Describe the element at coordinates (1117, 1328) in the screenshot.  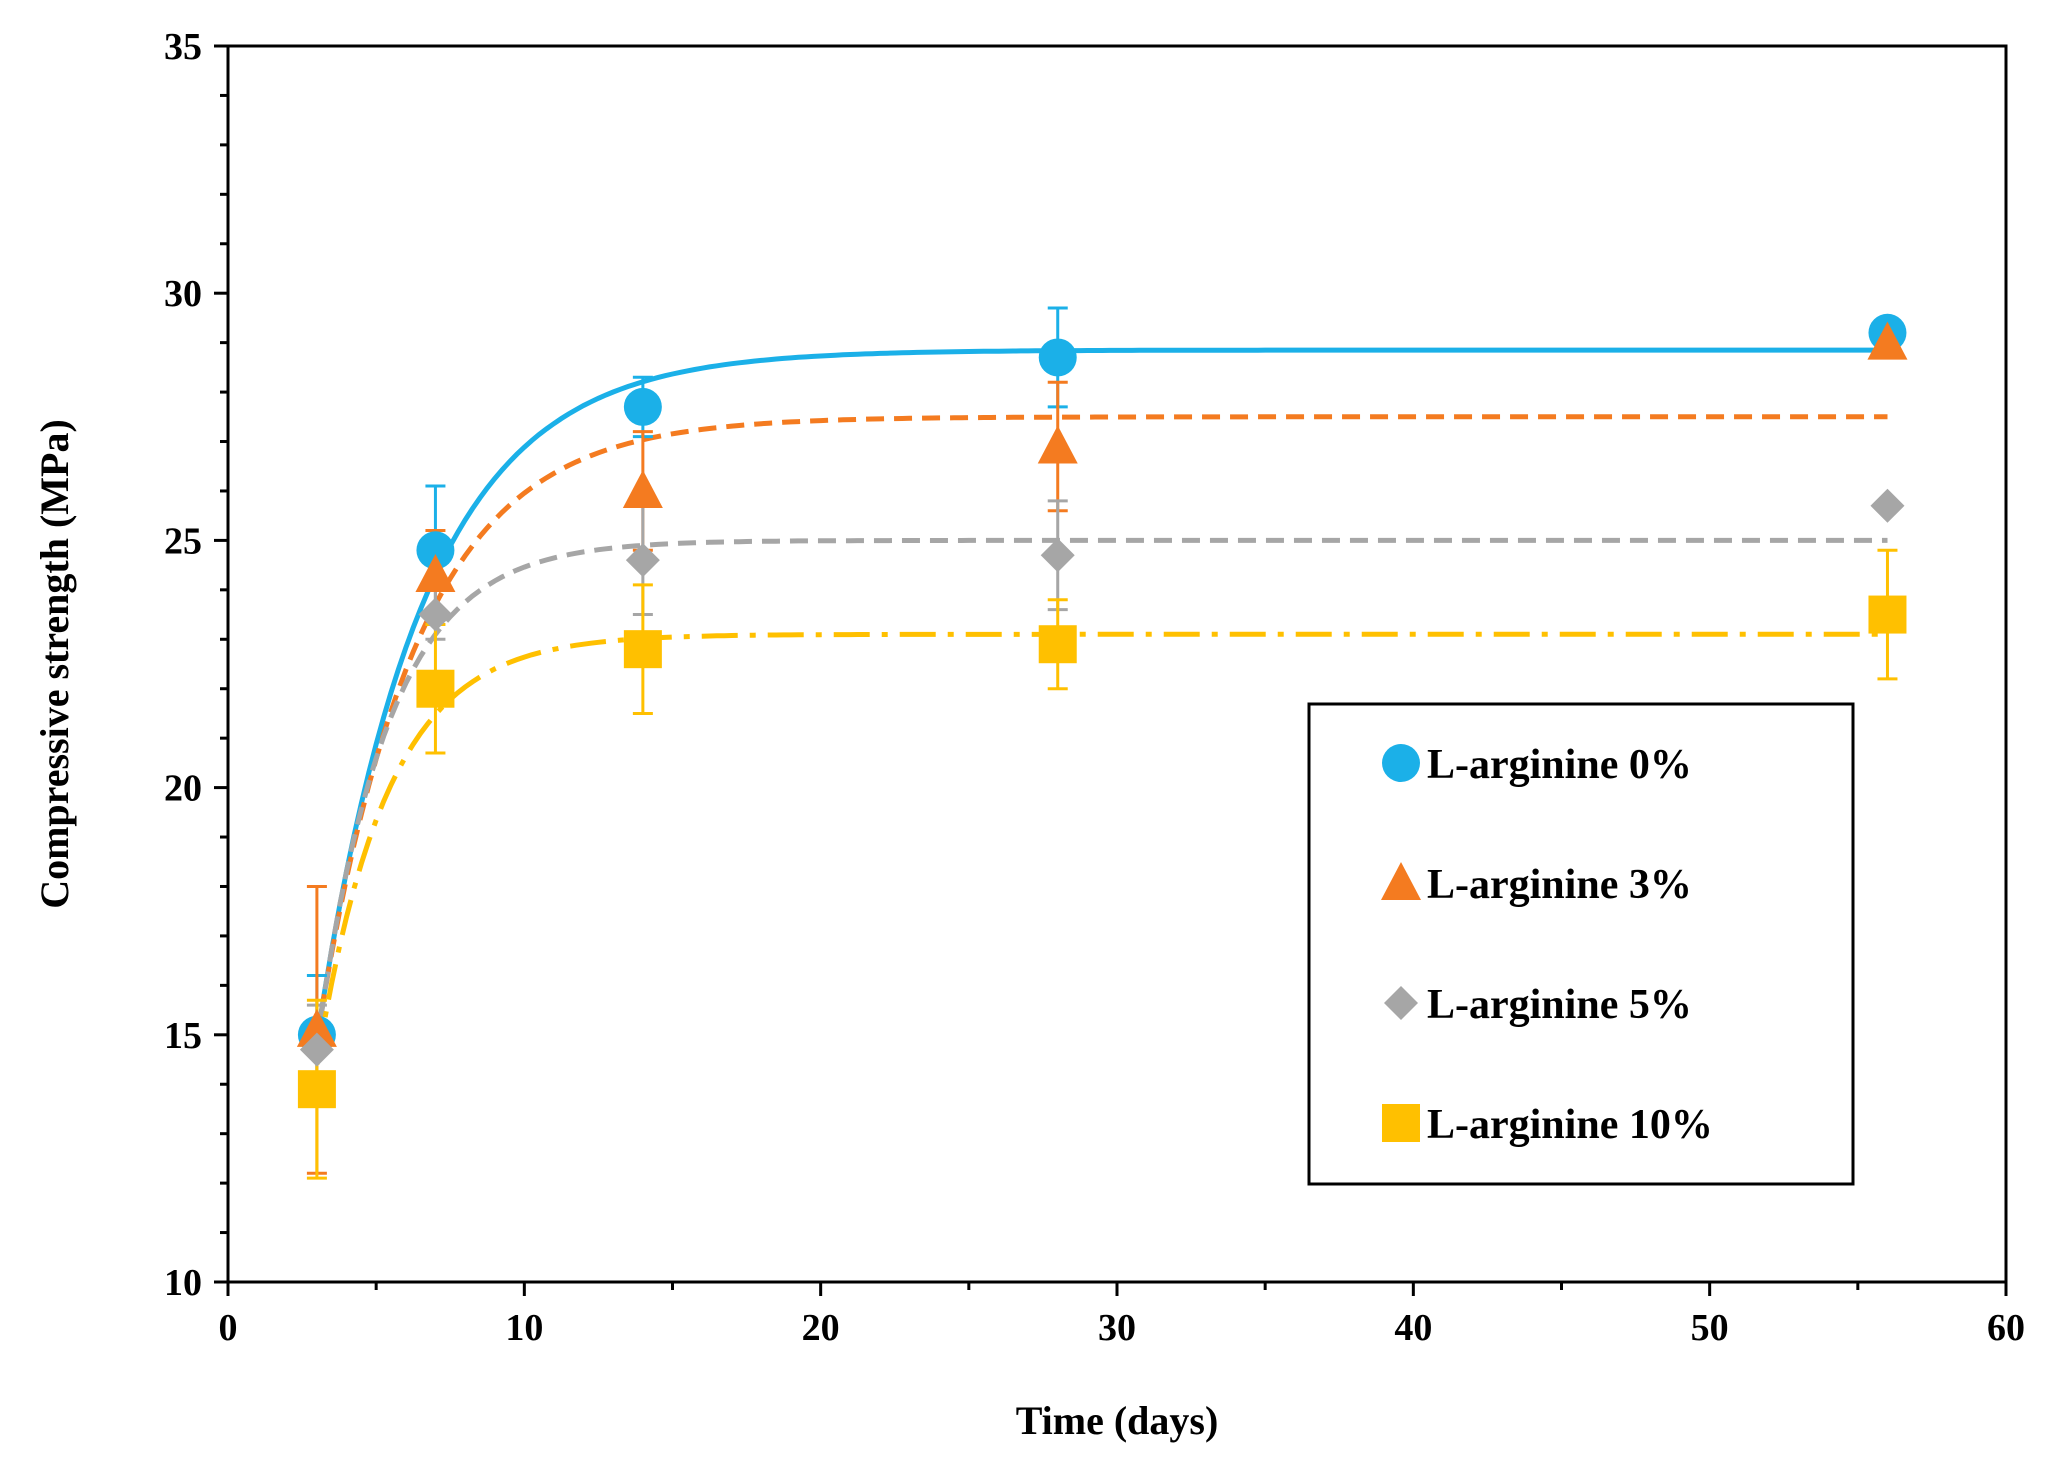
I see `x-tick-label: 30` at that location.